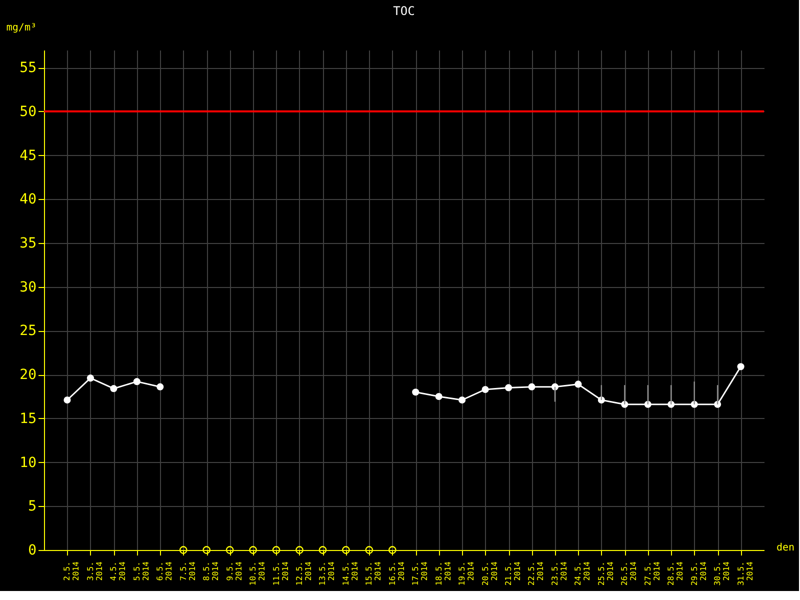 The image size is (800, 600). I want to click on x-tick-label: 9.5. 2014, so click(234, 571).